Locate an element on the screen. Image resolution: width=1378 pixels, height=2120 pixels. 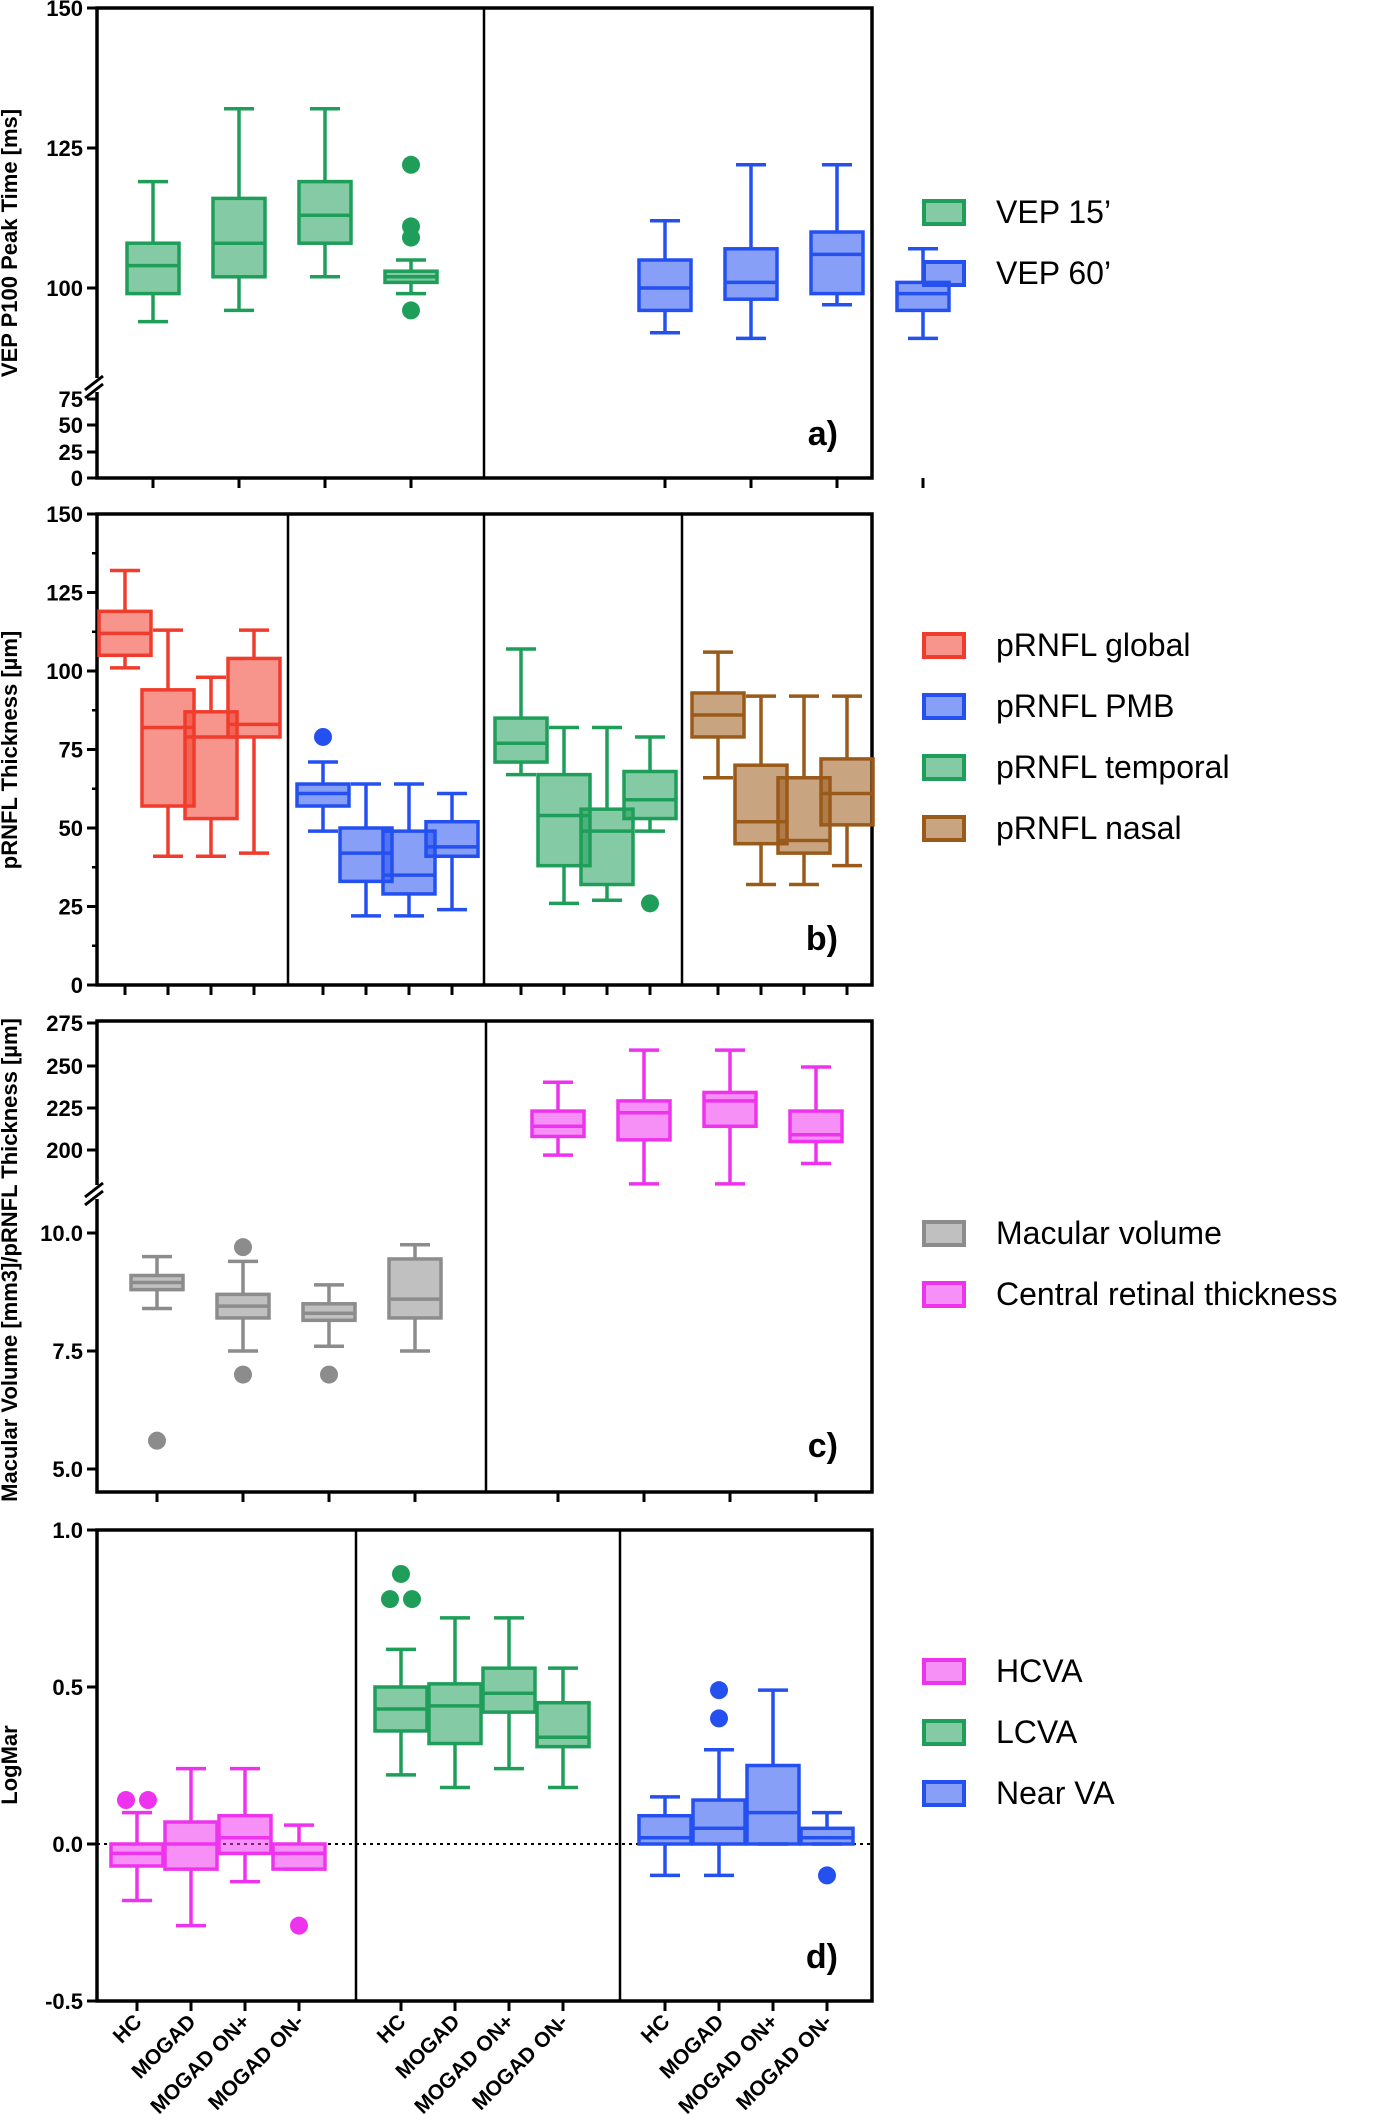
box-prnfl-global-hc is located at coordinates (125, 619).